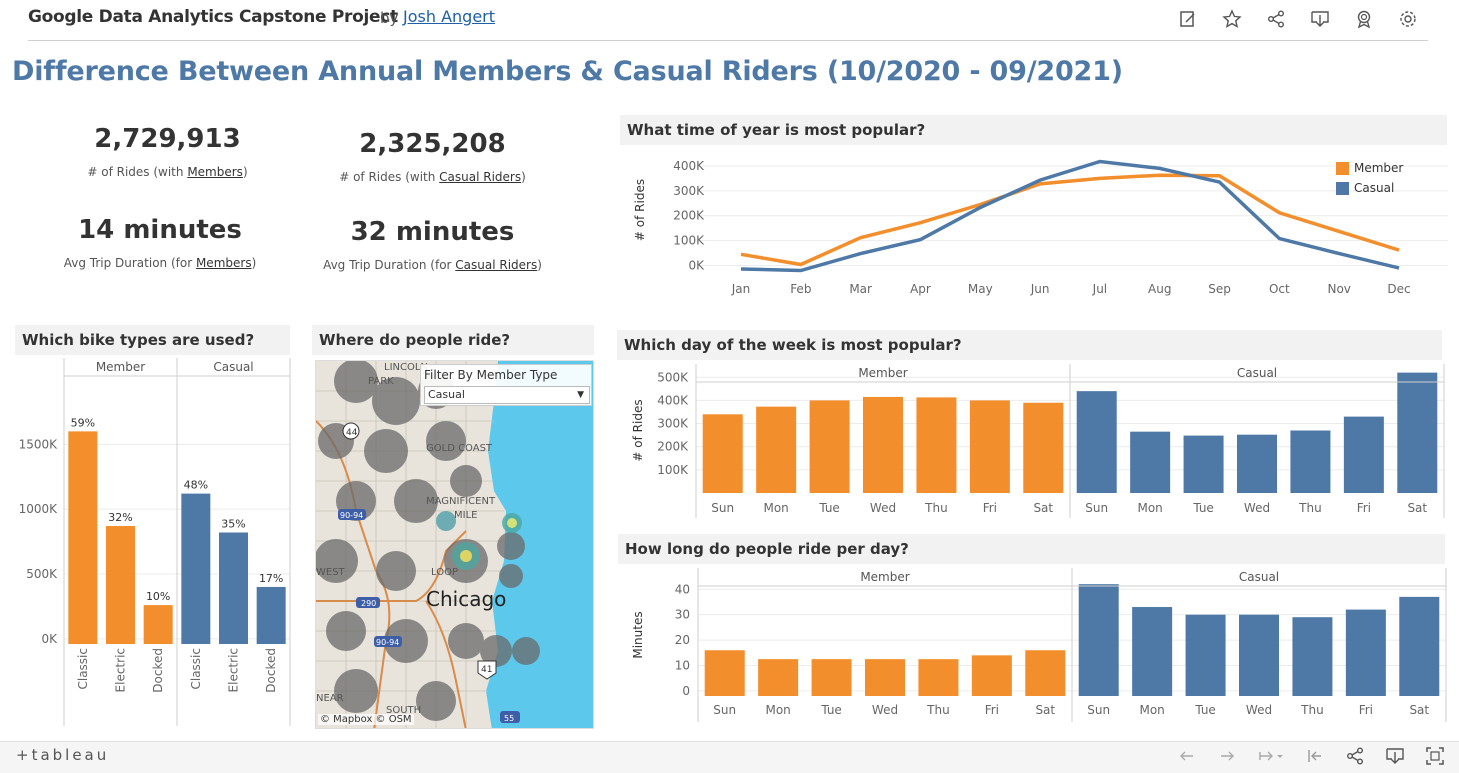 The width and height of the screenshot is (1459, 773). I want to click on kpi-value: 14 minutes, so click(160, 230).